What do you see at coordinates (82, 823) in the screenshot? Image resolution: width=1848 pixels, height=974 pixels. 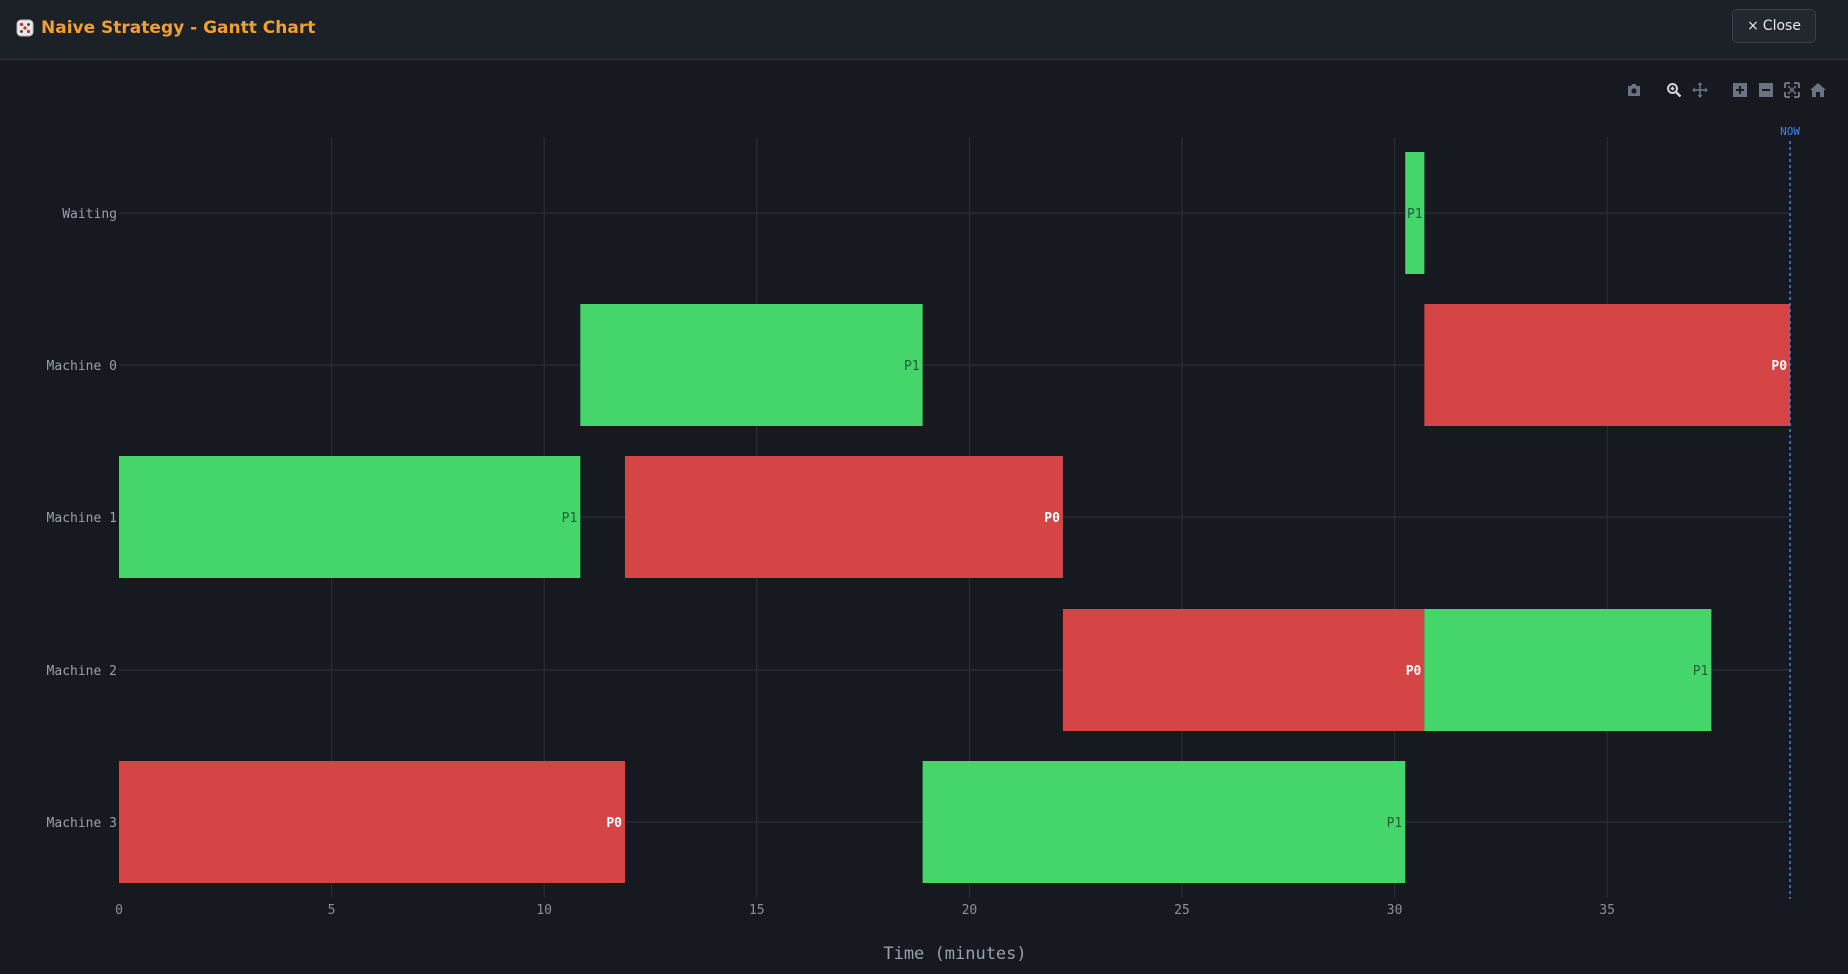 I see `y-tick-label: Machine 3` at bounding box center [82, 823].